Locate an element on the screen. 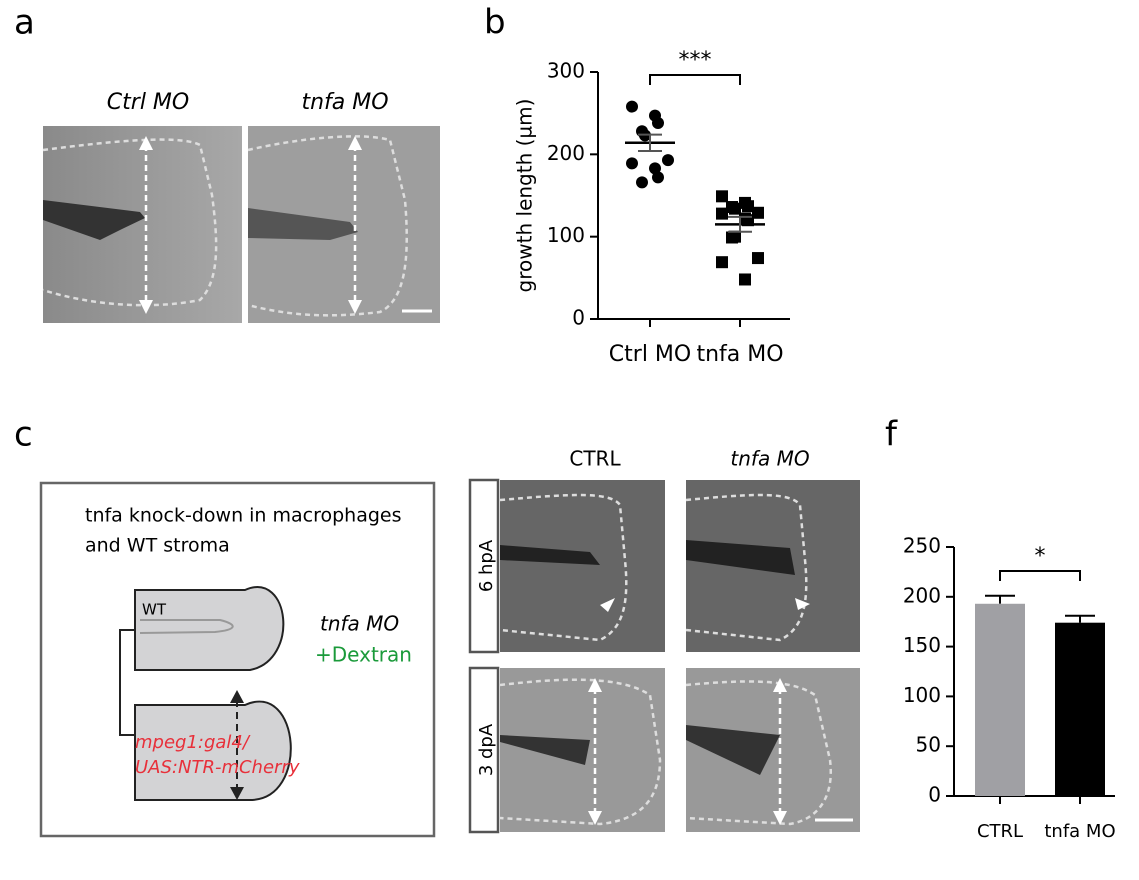 This screenshot has height=880, width=1139. y-tick-label: 250 is located at coordinates (922, 546).